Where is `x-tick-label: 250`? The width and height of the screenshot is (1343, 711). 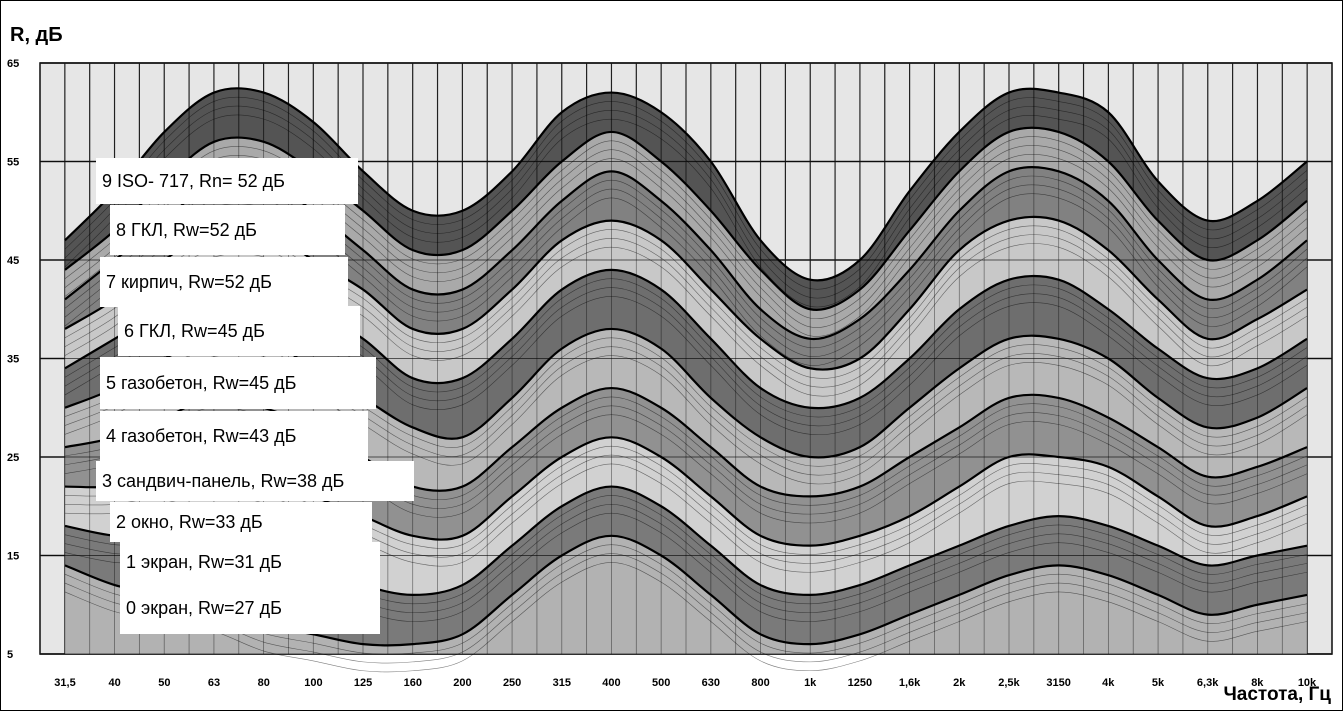 x-tick-label: 250 is located at coordinates (512, 683).